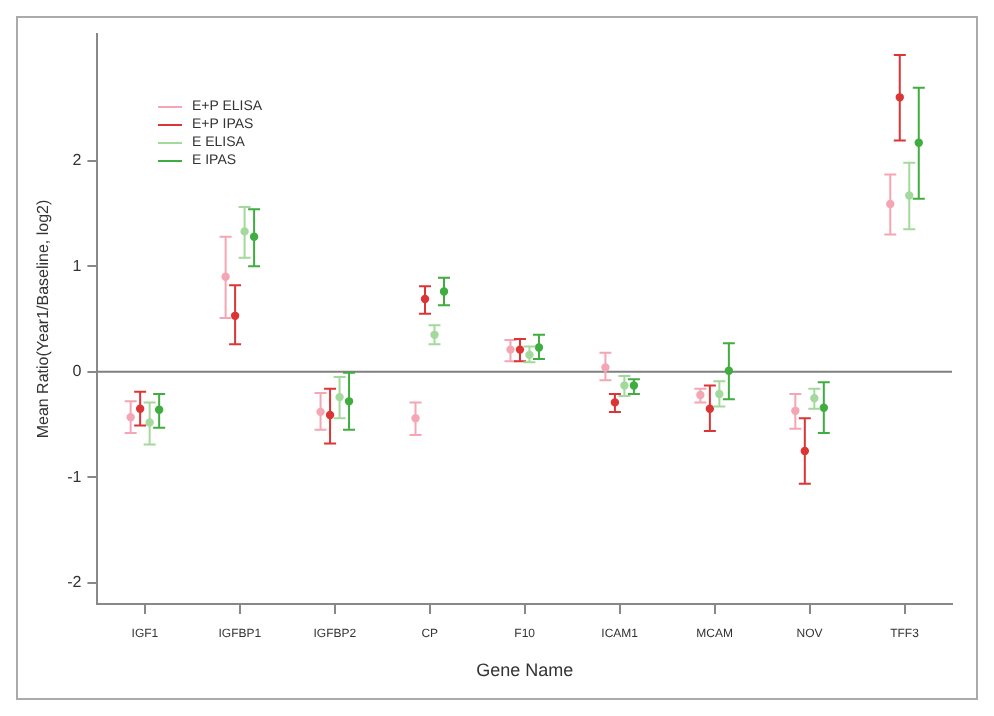  What do you see at coordinates (77, 371) in the screenshot?
I see `y-tick-label: 0` at bounding box center [77, 371].